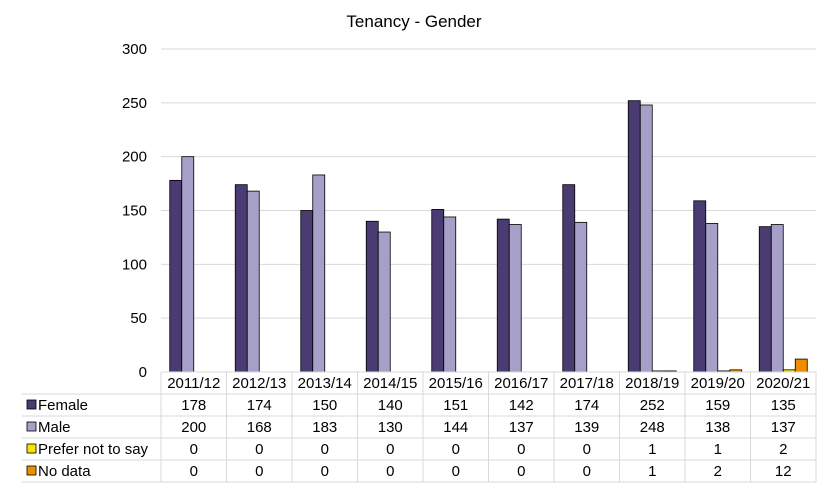 The image size is (831, 491). Describe the element at coordinates (143, 372) in the screenshot. I see `y-tick-label: 0` at that location.